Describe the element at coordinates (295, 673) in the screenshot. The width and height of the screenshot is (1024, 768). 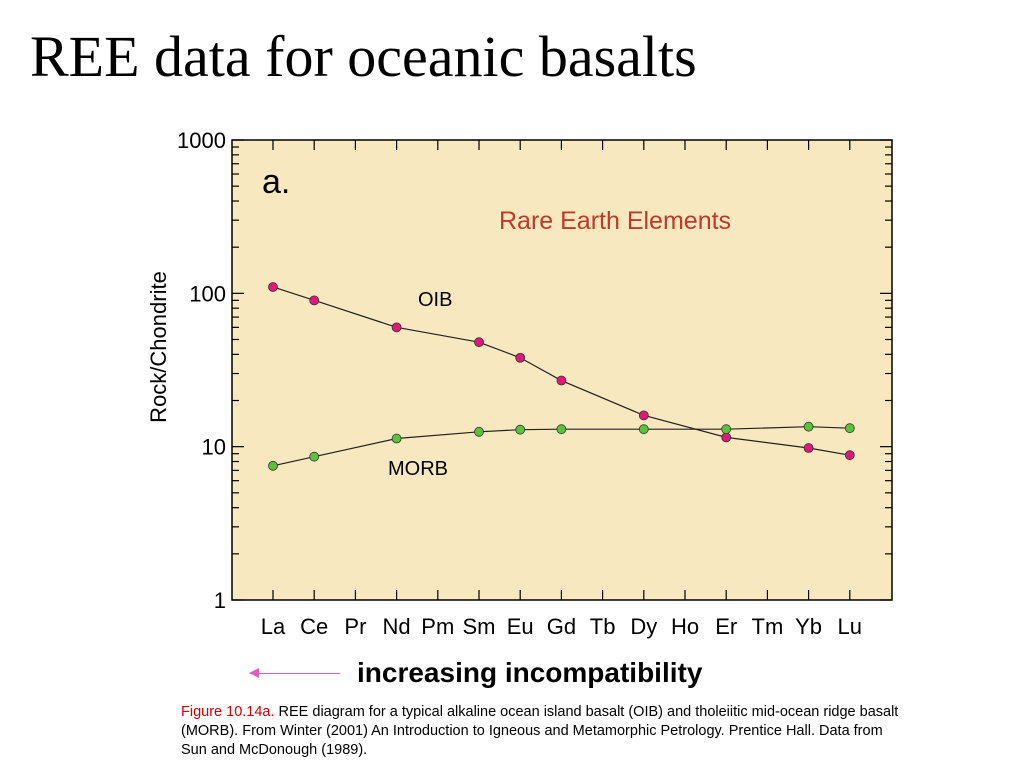
I see `incompatibility-arrow-line` at that location.